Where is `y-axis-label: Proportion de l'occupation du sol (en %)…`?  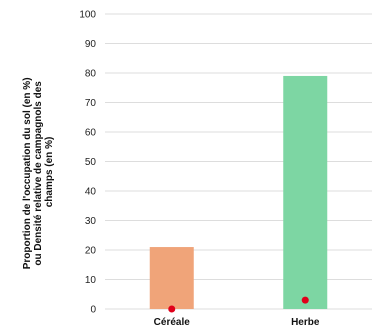 y-axis-label: Proportion de l'occupation du sol (en %)… is located at coordinates (38, 172).